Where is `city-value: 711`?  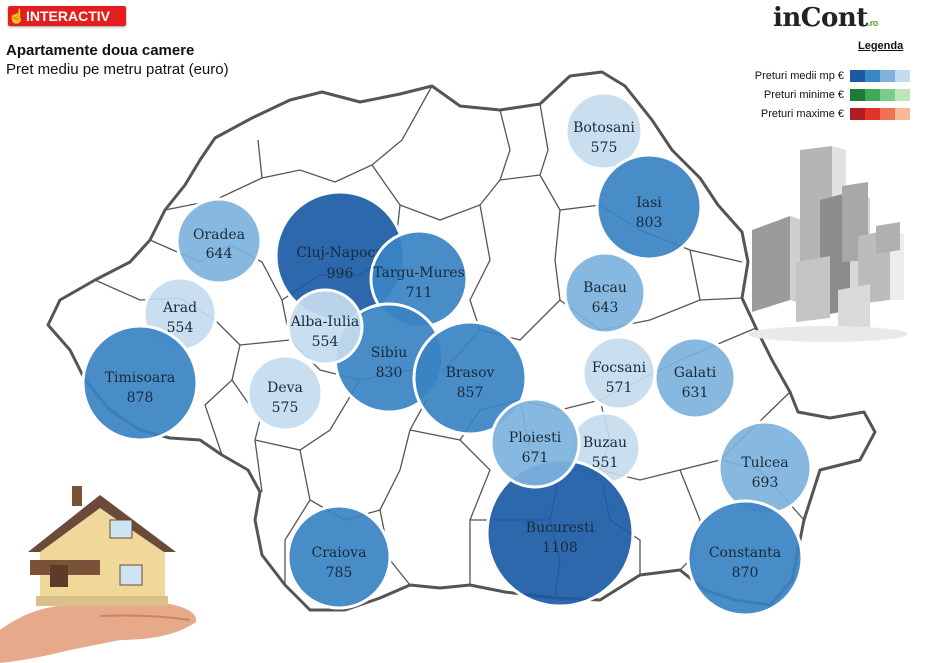 city-value: 711 is located at coordinates (419, 293).